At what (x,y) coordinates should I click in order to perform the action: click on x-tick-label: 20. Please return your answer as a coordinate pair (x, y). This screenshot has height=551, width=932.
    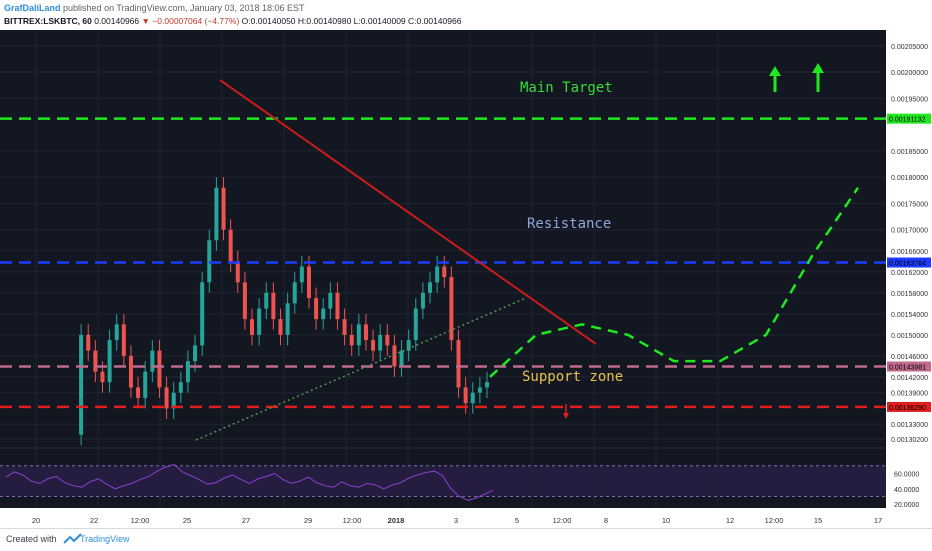
    Looking at the image, I should click on (36, 520).